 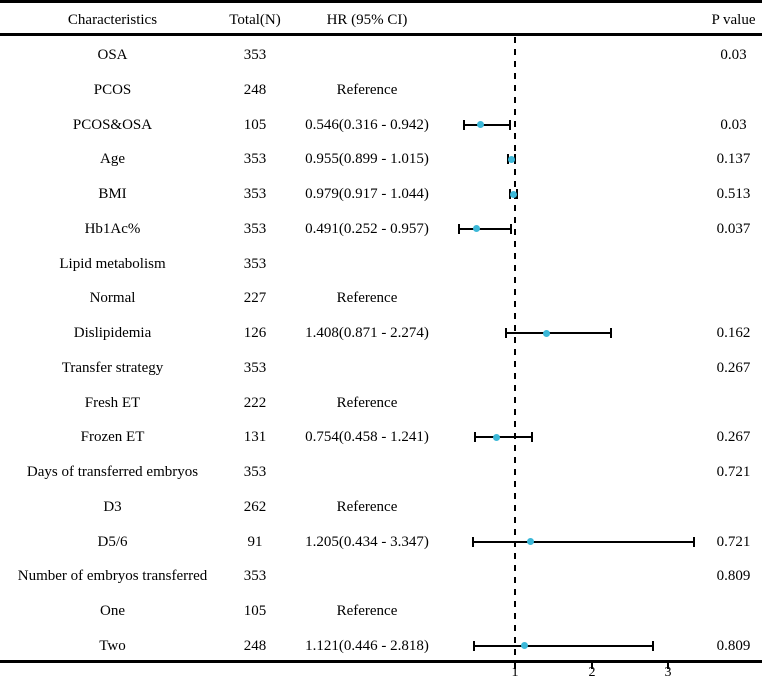 What do you see at coordinates (255, 402) in the screenshot?
I see `row-total: 222` at bounding box center [255, 402].